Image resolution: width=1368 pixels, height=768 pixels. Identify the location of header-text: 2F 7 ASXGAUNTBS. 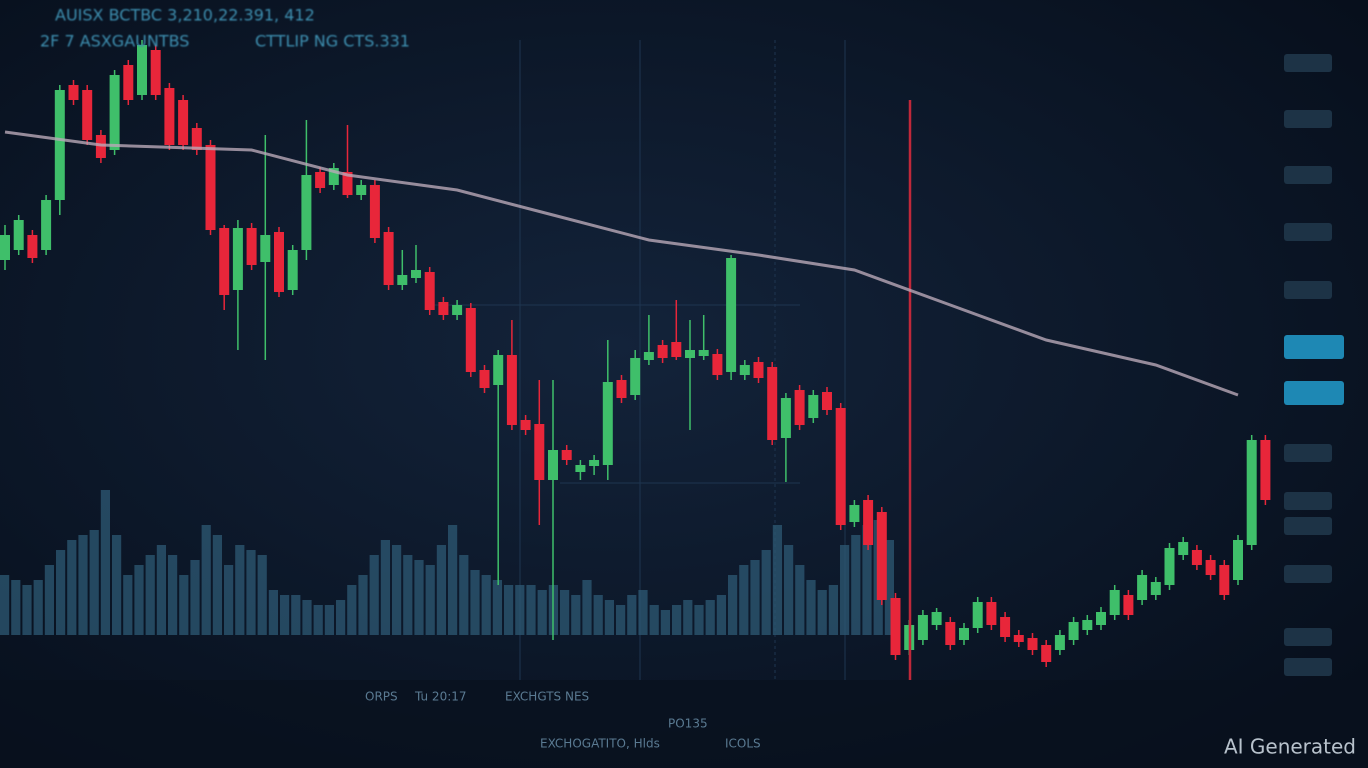
(114, 41).